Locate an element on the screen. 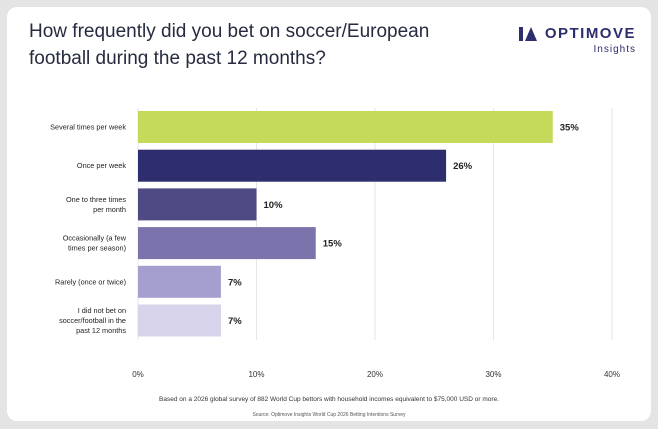 The height and width of the screenshot is (429, 658). category-label-line: times per season) is located at coordinates (97, 248).